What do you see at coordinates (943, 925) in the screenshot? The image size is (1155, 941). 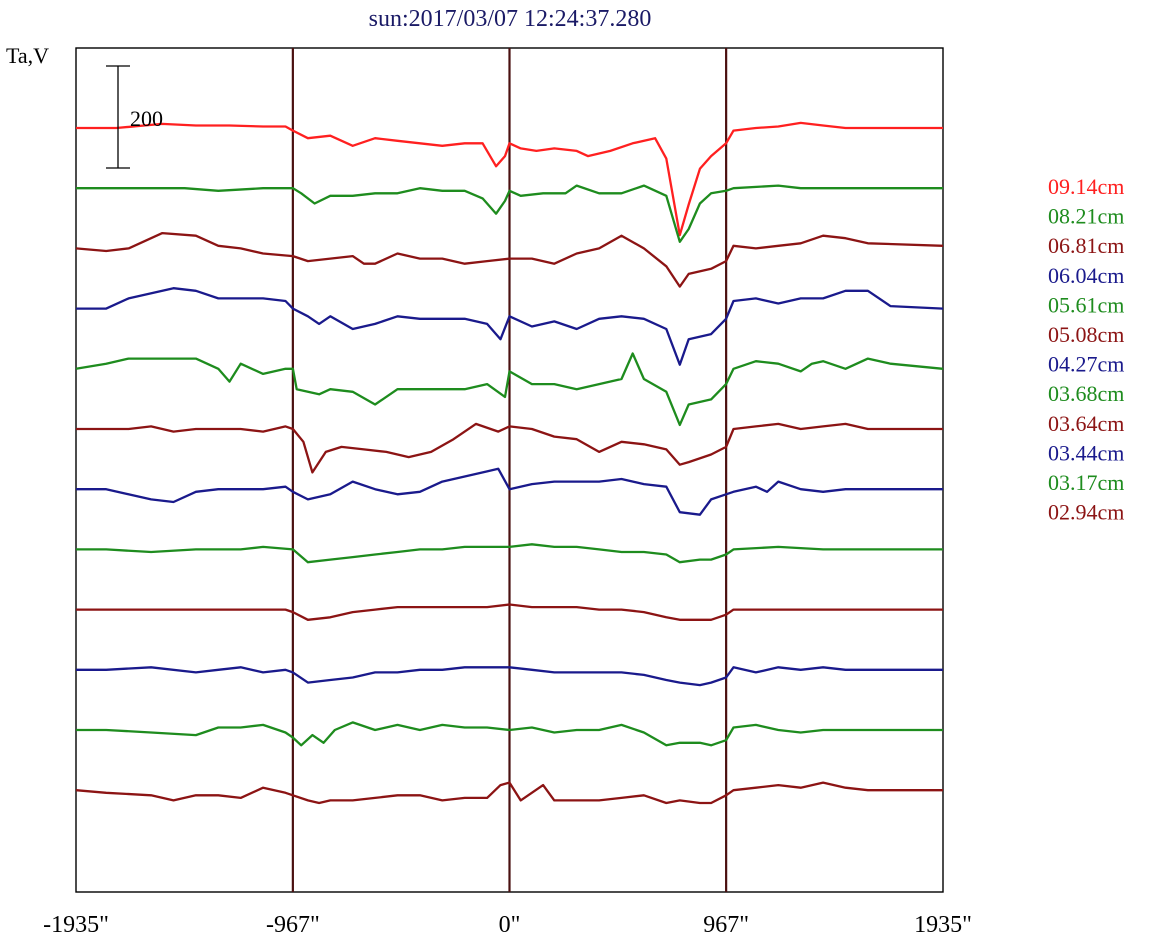 I see `x-tick-label: 1935"` at bounding box center [943, 925].